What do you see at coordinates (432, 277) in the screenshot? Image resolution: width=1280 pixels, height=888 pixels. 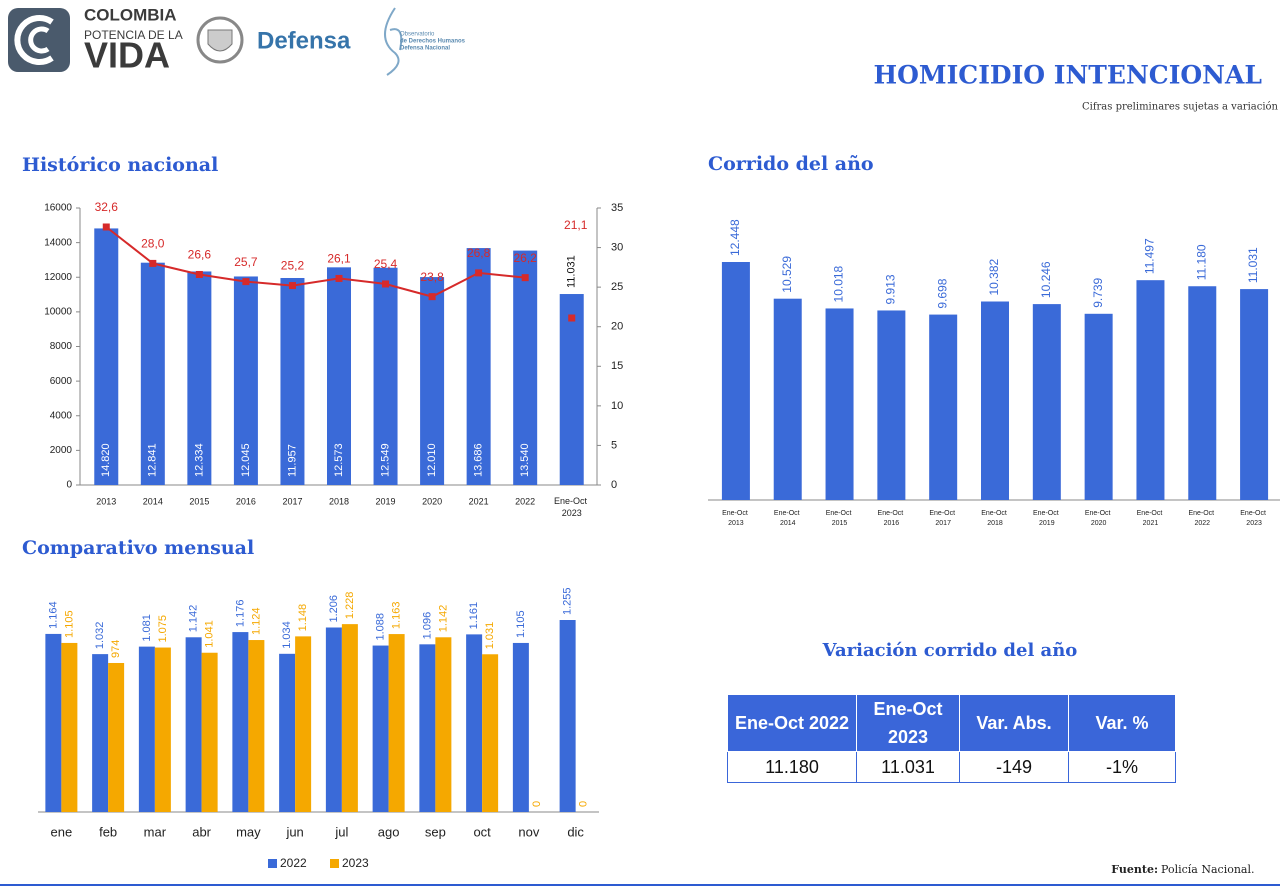 I see `rate-label: 23,8` at bounding box center [432, 277].